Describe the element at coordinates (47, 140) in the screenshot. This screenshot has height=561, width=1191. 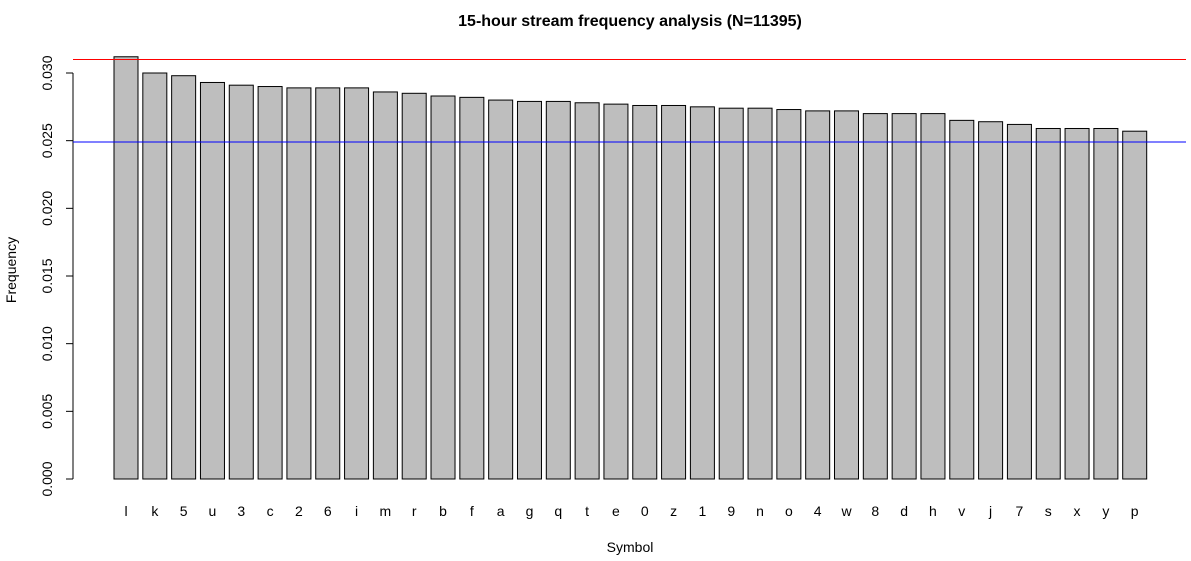
I see `y-tick-label: 0.025` at that location.